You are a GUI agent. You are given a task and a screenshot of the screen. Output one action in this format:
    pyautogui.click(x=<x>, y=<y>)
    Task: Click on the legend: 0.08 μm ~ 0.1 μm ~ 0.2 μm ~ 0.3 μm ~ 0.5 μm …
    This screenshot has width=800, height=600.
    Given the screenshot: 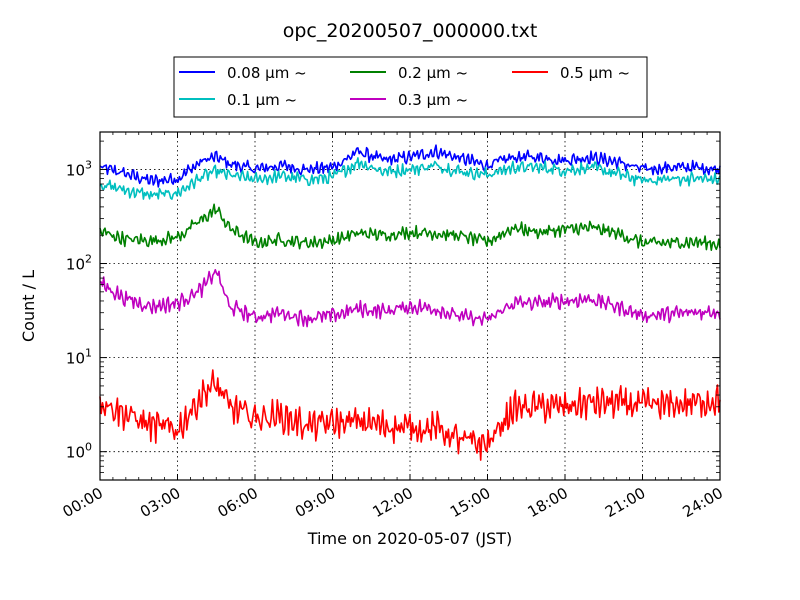 What is the action you would take?
    pyautogui.click(x=410, y=87)
    